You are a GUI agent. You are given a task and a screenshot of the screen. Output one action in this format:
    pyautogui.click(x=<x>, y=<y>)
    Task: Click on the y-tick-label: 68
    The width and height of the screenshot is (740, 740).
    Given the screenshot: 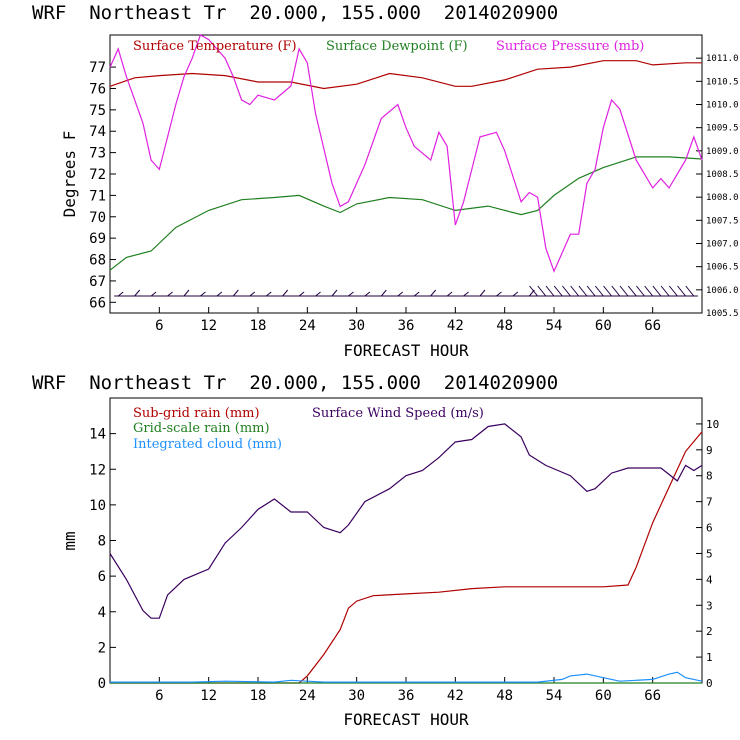 What is the action you would take?
    pyautogui.click(x=97, y=261)
    